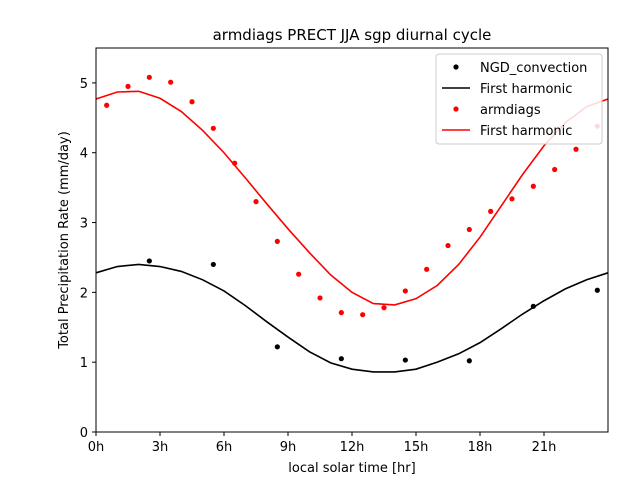 The height and width of the screenshot is (480, 640). What do you see at coordinates (288, 447) in the screenshot?
I see `x-tick-label: 9h` at bounding box center [288, 447].